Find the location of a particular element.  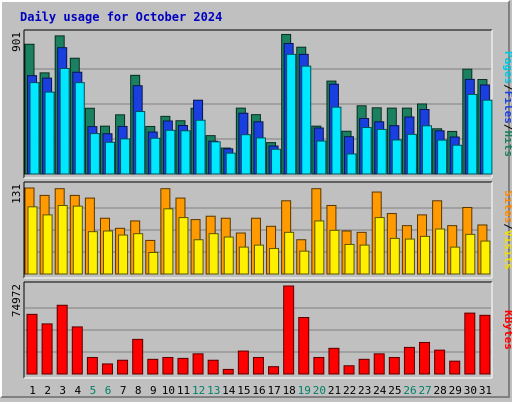

x-tick-26: 26 is located at coordinates (409, 390).